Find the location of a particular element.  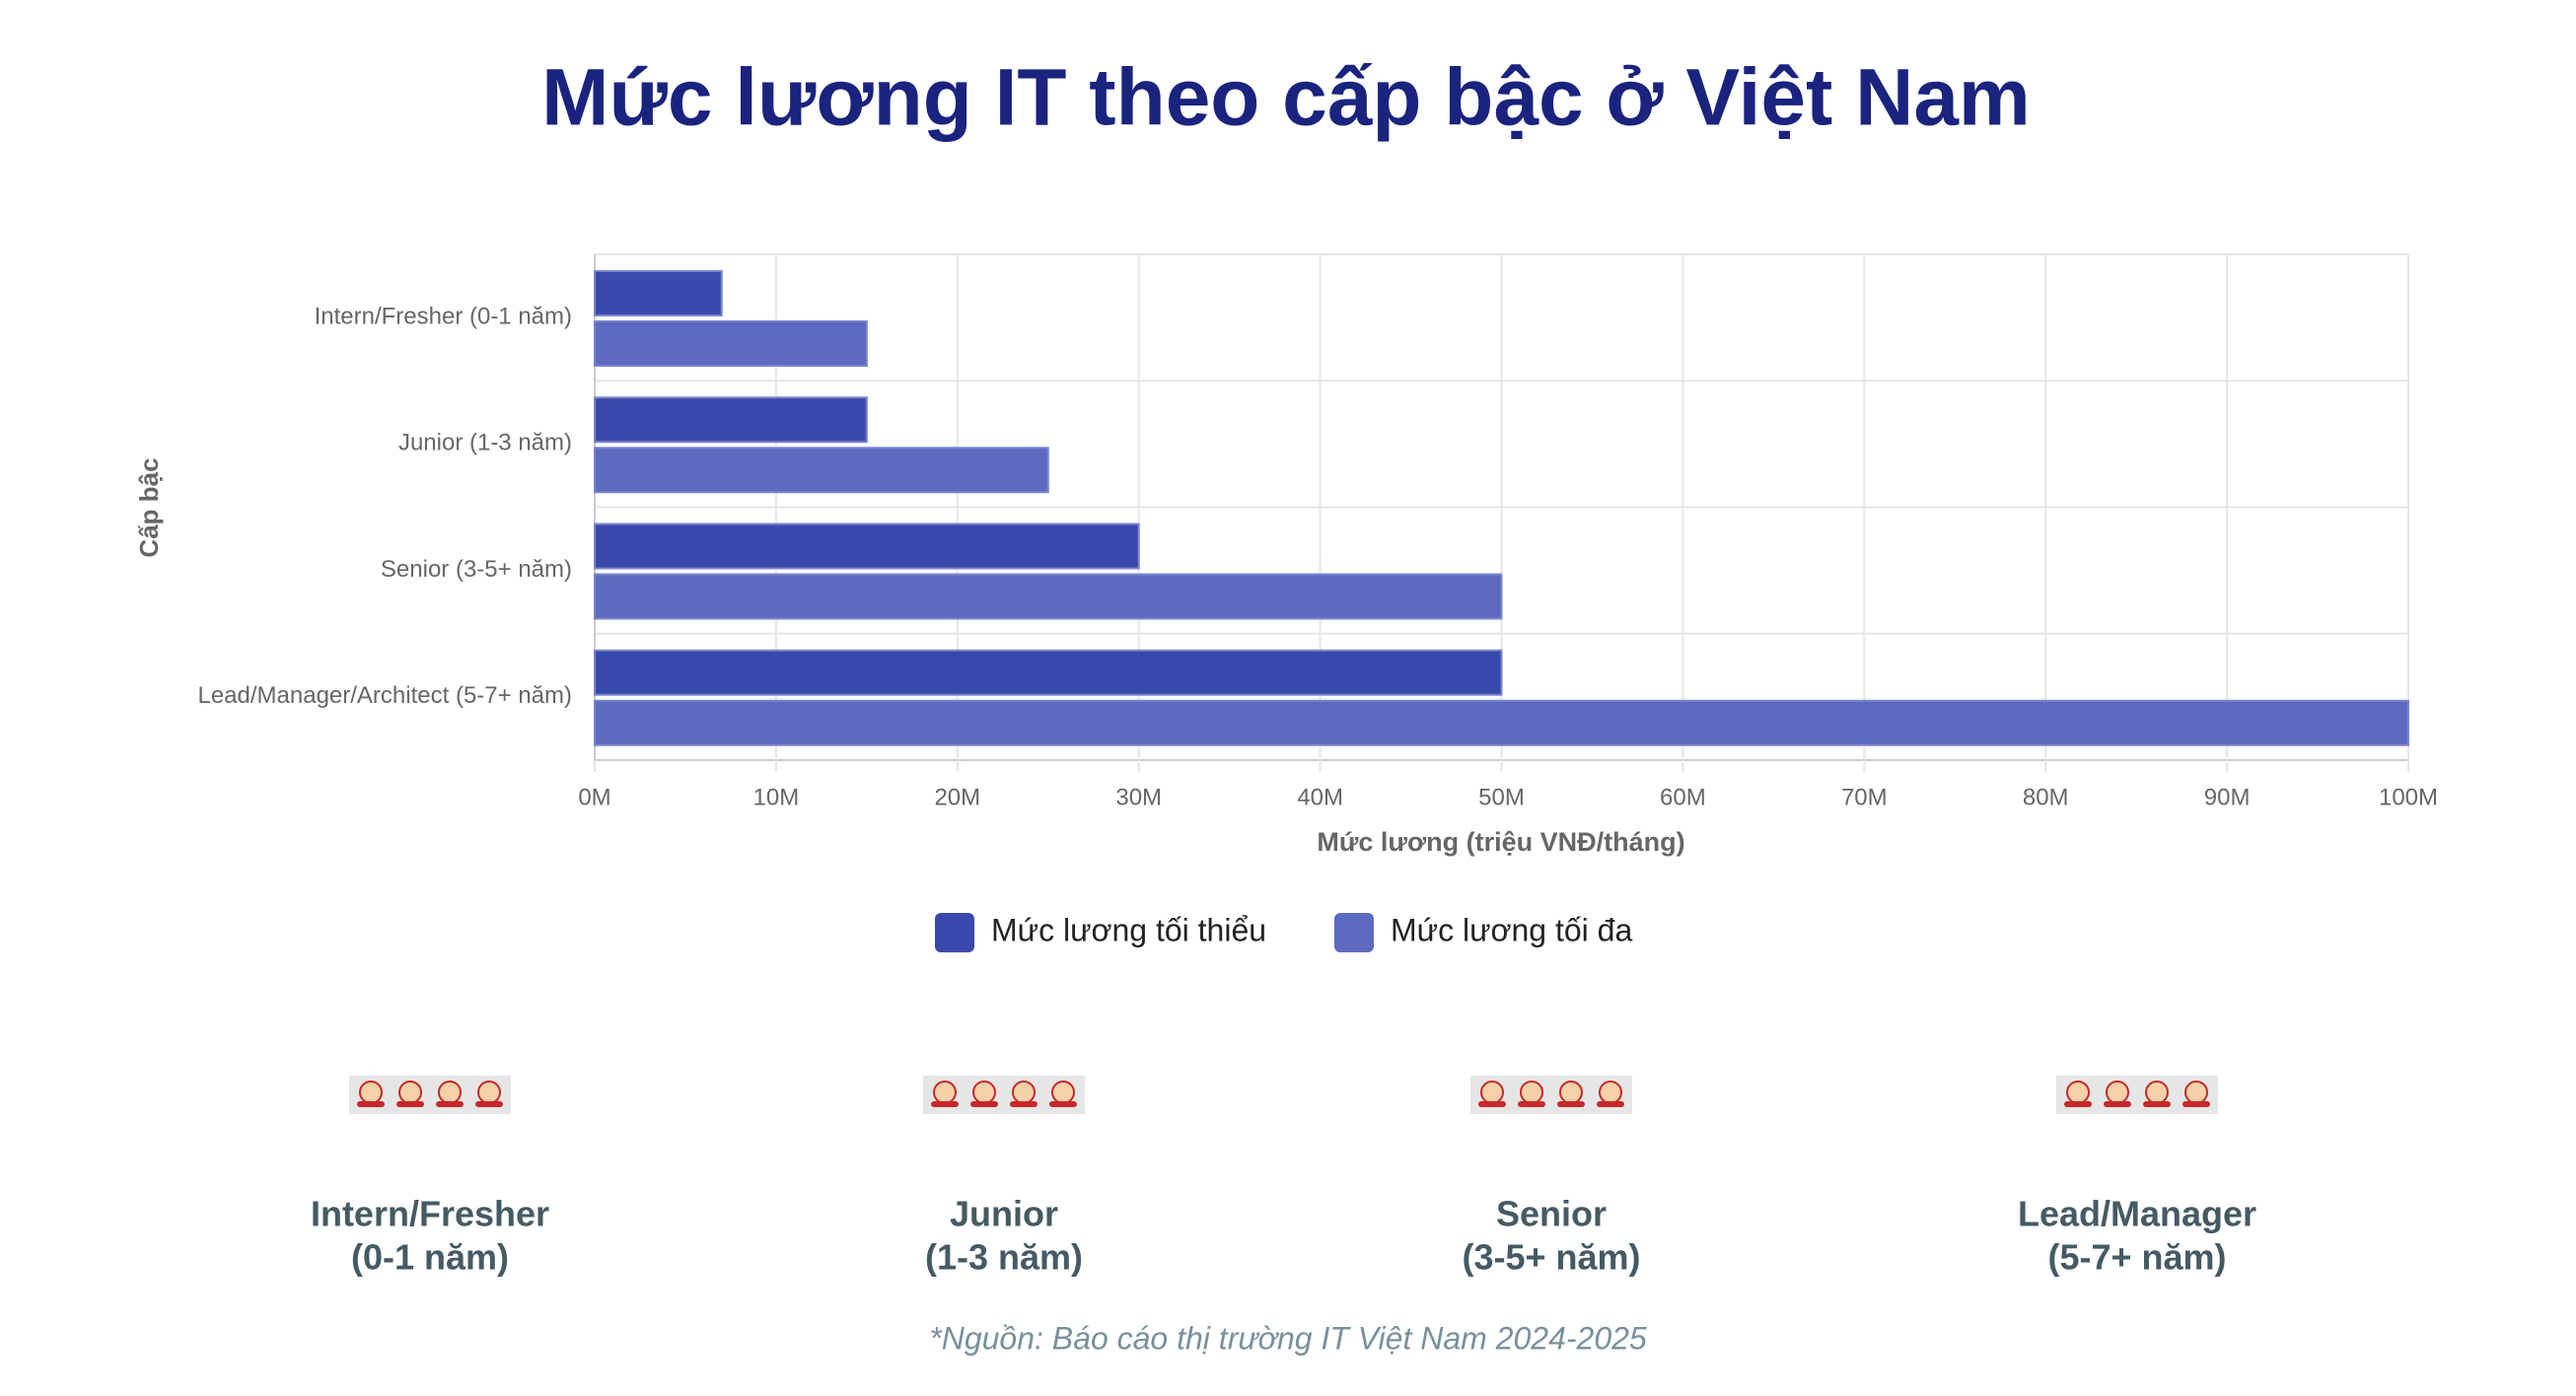

legend-item: Mức lương tối thiểu is located at coordinates (1100, 932).